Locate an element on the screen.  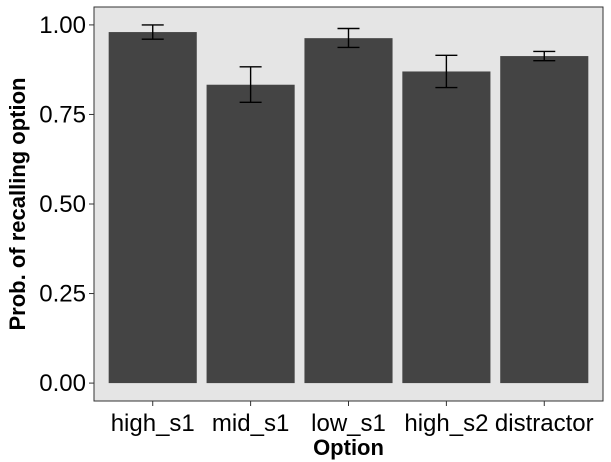
error-bar-mid_s1 is located at coordinates (250, 84).